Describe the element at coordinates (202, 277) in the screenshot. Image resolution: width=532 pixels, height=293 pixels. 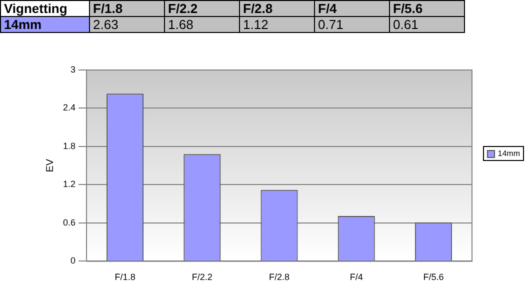
I see `x-tick-label: F/2.2` at that location.